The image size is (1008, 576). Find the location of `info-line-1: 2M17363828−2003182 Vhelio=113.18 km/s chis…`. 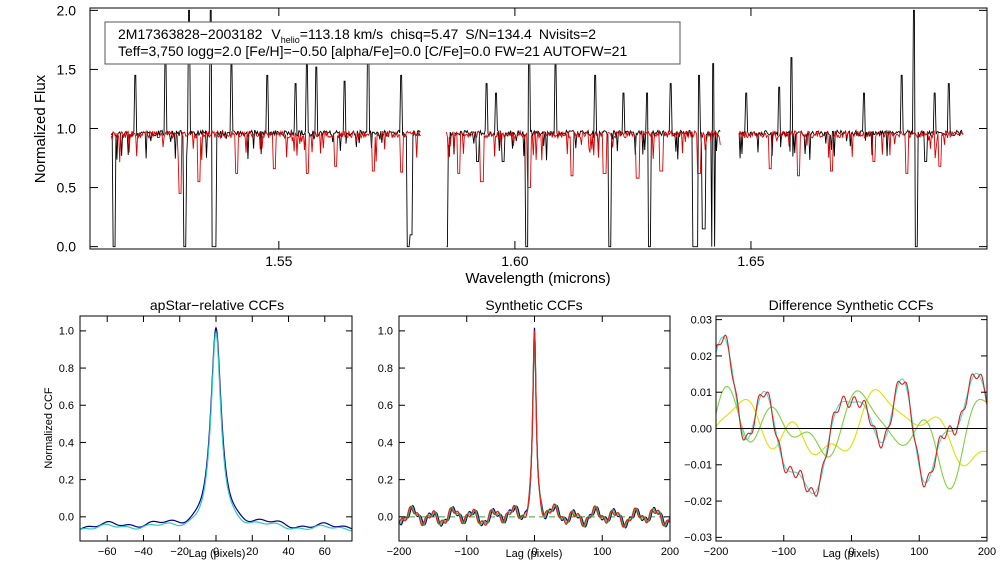

info-line-1: 2M17363828−2003182 Vhelio=113.18 km/s chis… is located at coordinates (357, 35).